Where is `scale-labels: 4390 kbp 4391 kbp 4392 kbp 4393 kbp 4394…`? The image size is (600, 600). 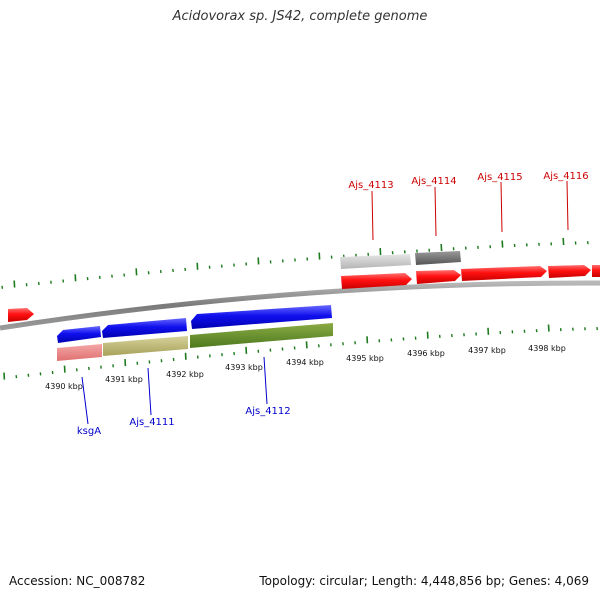
scale-labels: 4390 kbp 4391 kbp 4392 kbp 4393 kbp 4394… is located at coordinates (305, 367).